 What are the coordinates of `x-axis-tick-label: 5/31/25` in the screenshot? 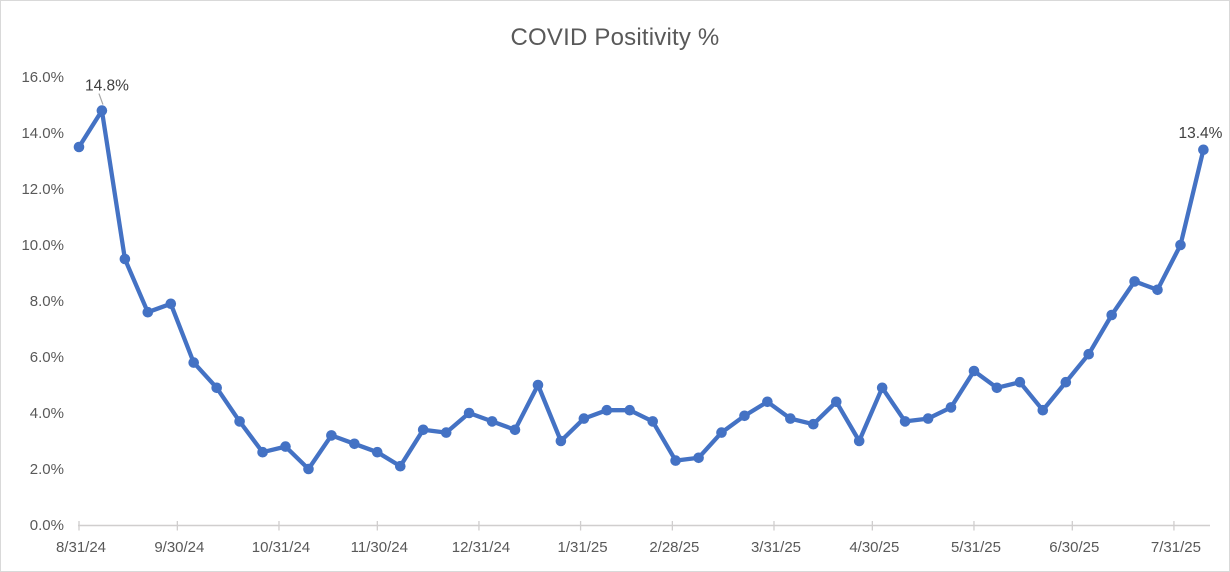 It's located at (976, 547).